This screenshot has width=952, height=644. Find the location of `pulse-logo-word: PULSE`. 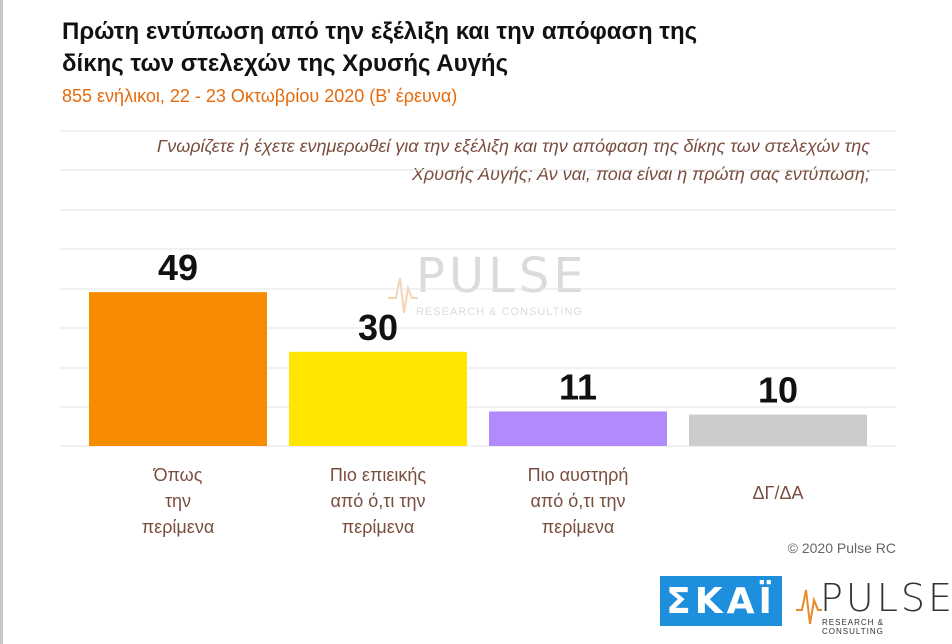

pulse-logo-word: PULSE is located at coordinates (886, 598).